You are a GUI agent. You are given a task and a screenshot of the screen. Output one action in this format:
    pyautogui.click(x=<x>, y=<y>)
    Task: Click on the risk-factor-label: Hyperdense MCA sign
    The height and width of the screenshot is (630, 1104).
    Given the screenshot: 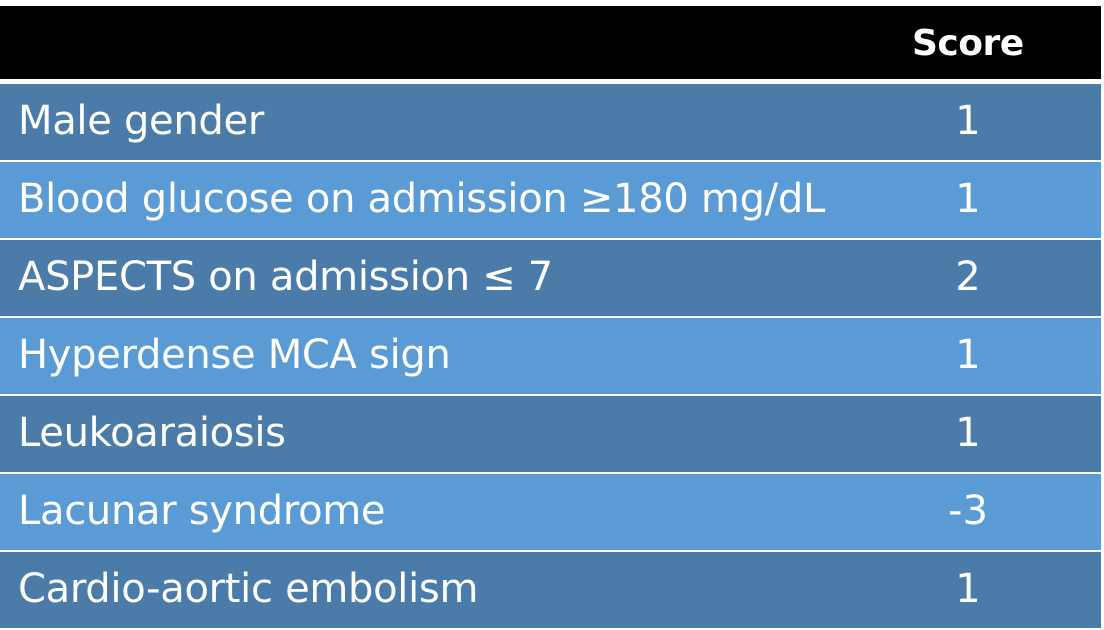 What is the action you would take?
    pyautogui.click(x=234, y=355)
    